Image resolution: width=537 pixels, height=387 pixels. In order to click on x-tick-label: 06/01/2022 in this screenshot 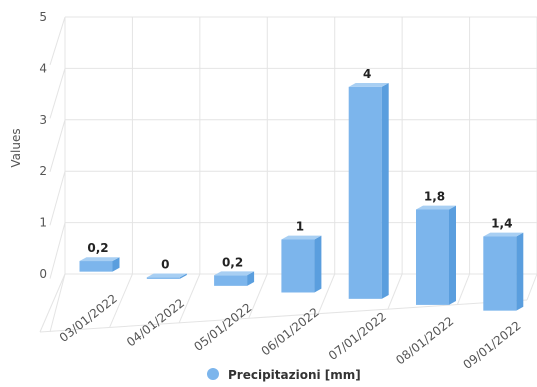, I will do `click(290, 332)`.